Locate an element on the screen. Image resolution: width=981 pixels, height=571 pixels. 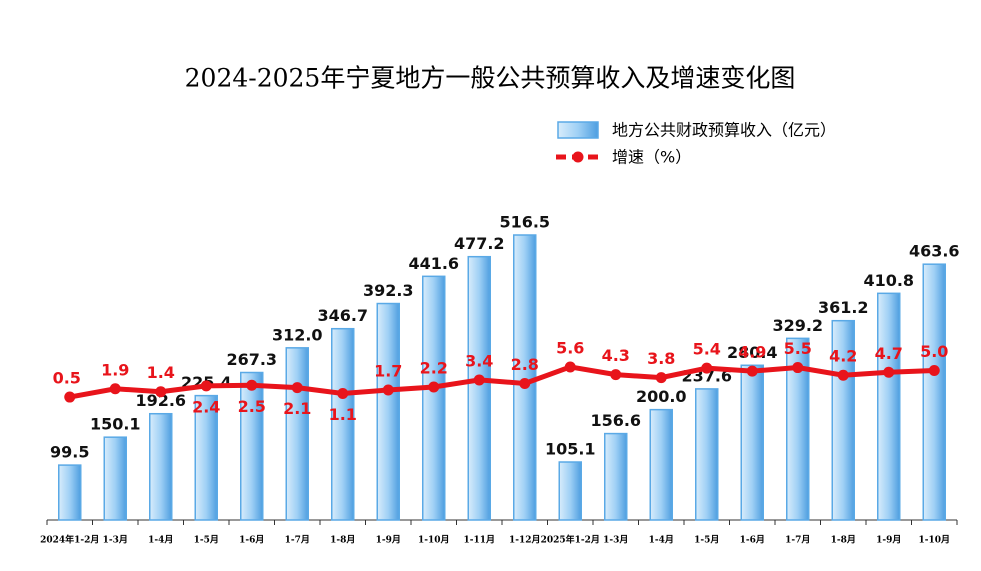
bar-label: 192.6 is located at coordinates (160, 400).